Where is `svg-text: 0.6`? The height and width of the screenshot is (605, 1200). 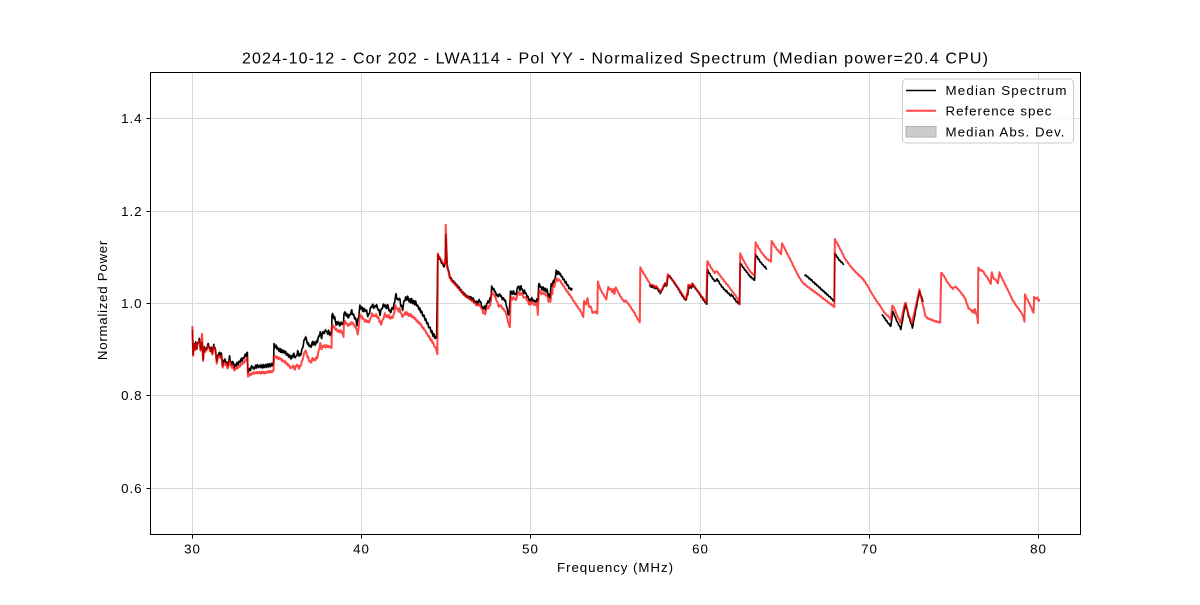
svg-text: 0.6 is located at coordinates (131, 488).